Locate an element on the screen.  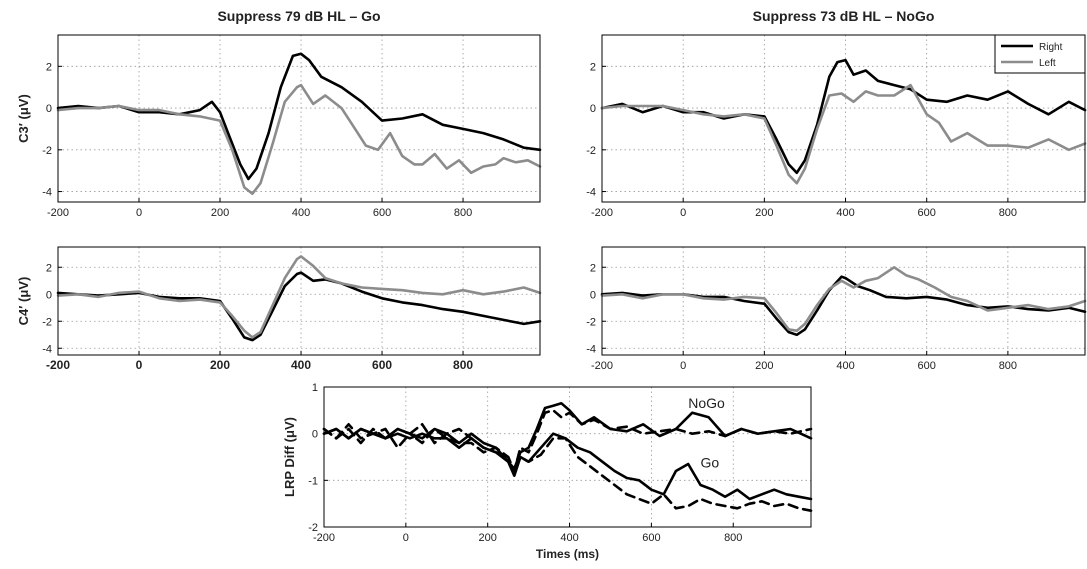
legend-label-right: Right is located at coordinates (1051, 47).